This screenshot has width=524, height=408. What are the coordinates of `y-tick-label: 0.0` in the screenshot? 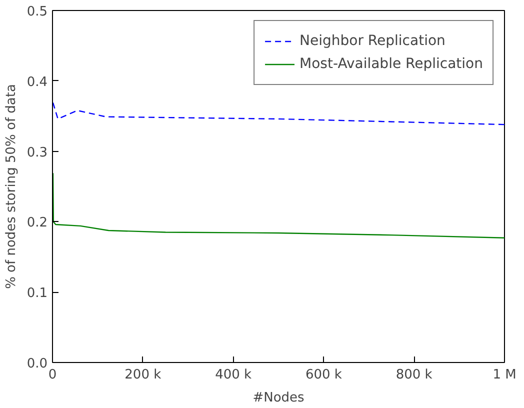 It's located at (37, 364).